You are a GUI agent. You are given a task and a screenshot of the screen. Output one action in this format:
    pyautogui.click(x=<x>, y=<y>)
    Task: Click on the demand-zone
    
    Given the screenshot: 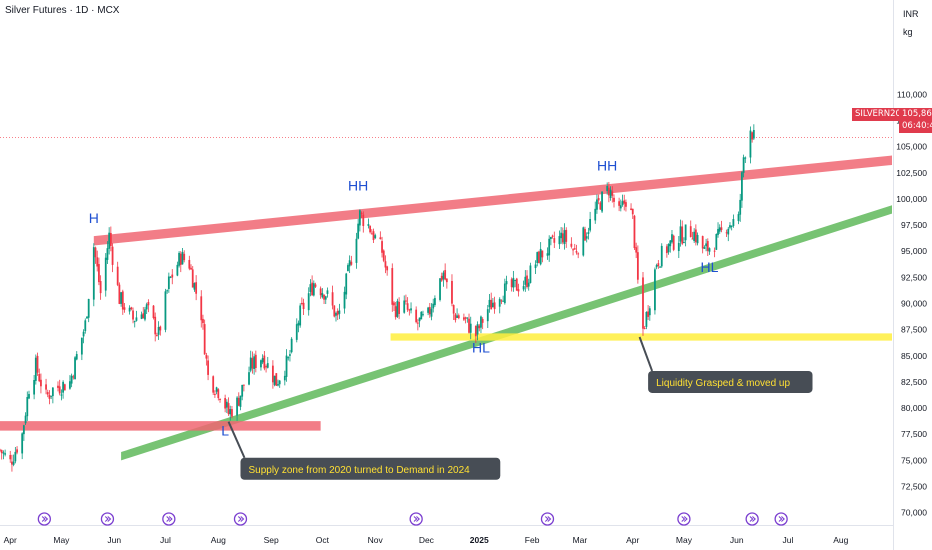 What is the action you would take?
    pyautogui.click(x=641, y=337)
    